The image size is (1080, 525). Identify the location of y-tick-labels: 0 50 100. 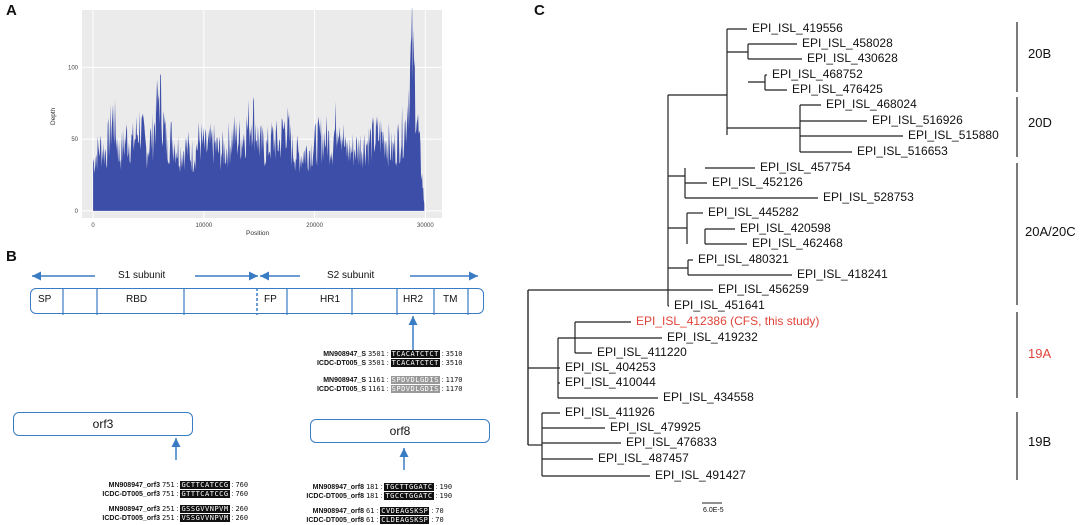
(73, 139).